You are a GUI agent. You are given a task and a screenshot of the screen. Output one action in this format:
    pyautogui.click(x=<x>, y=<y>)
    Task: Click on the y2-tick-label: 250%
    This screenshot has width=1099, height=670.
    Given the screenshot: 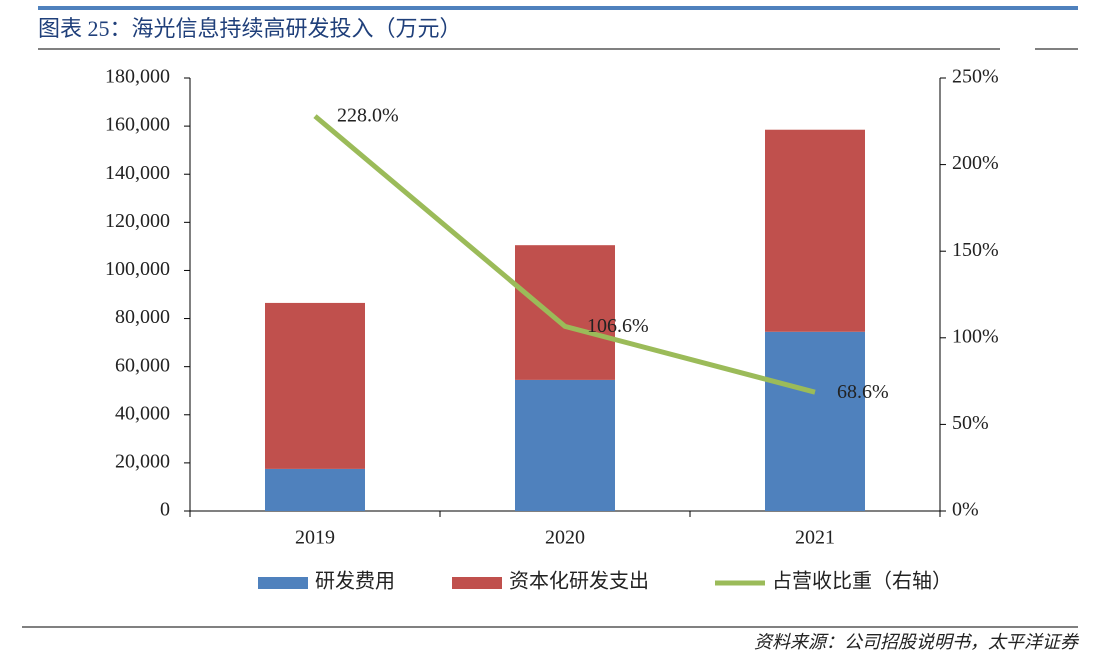 What is the action you would take?
    pyautogui.click(x=975, y=77)
    